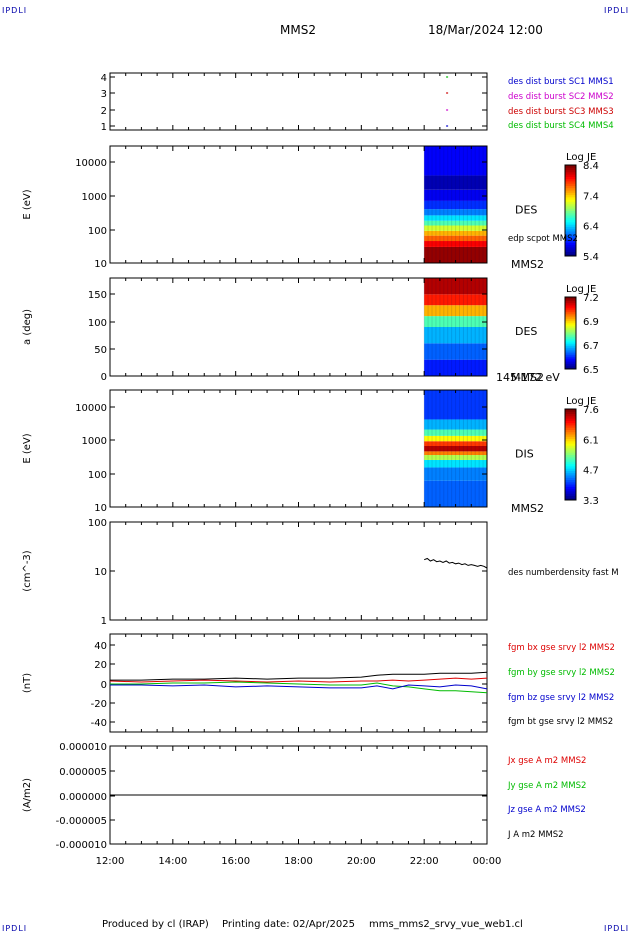  Describe the element at coordinates (570, 333) in the screenshot. I see `des_pa-colorbar-frame` at that location.